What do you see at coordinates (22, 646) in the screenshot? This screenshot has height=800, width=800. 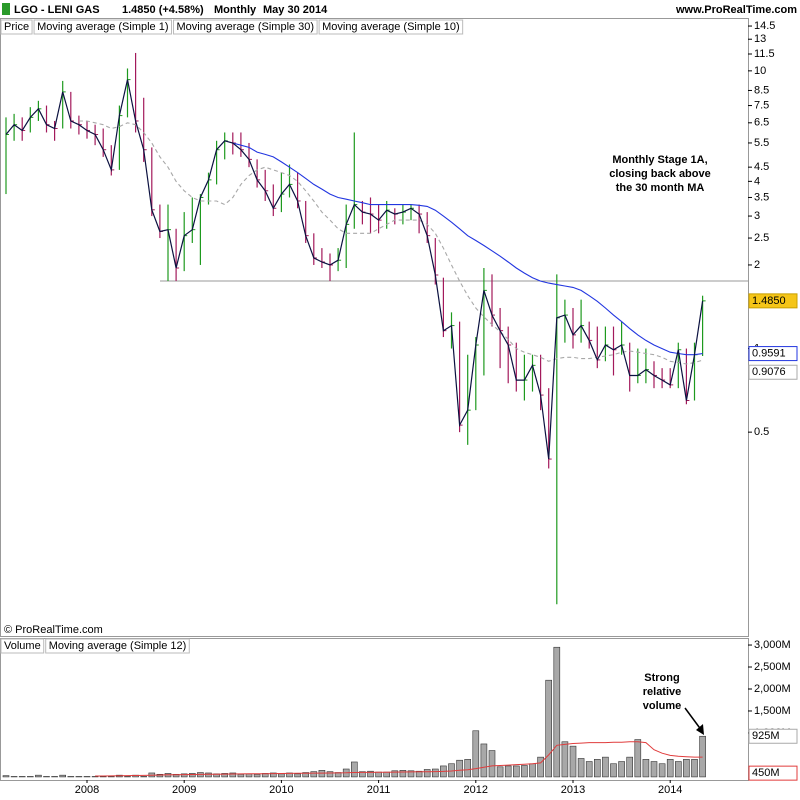 I see `legend-entry: Volume` at bounding box center [22, 646].